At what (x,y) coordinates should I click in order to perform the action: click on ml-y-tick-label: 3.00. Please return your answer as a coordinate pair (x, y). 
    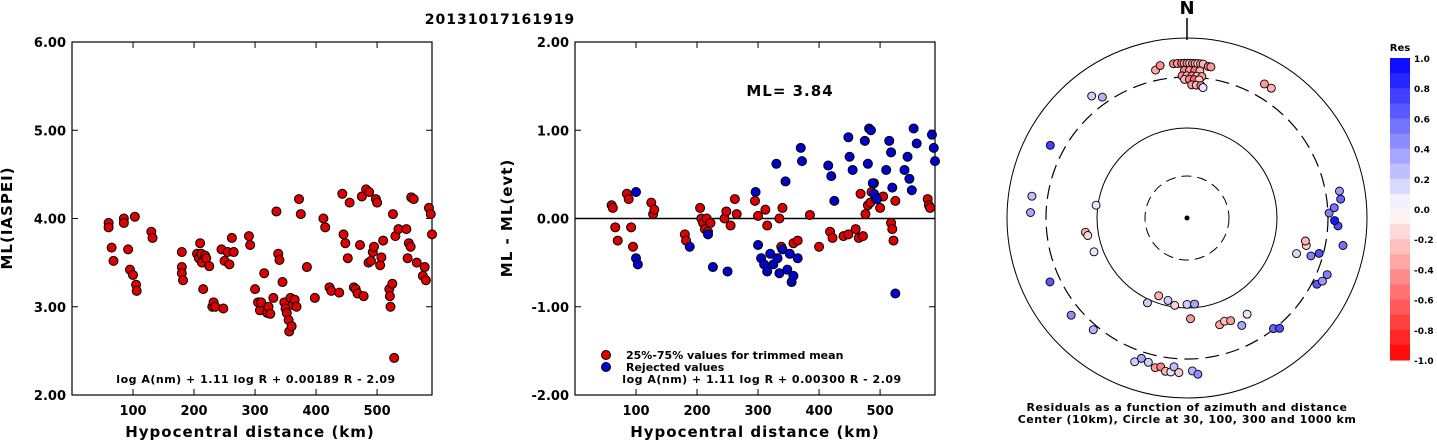
    Looking at the image, I should click on (50, 308).